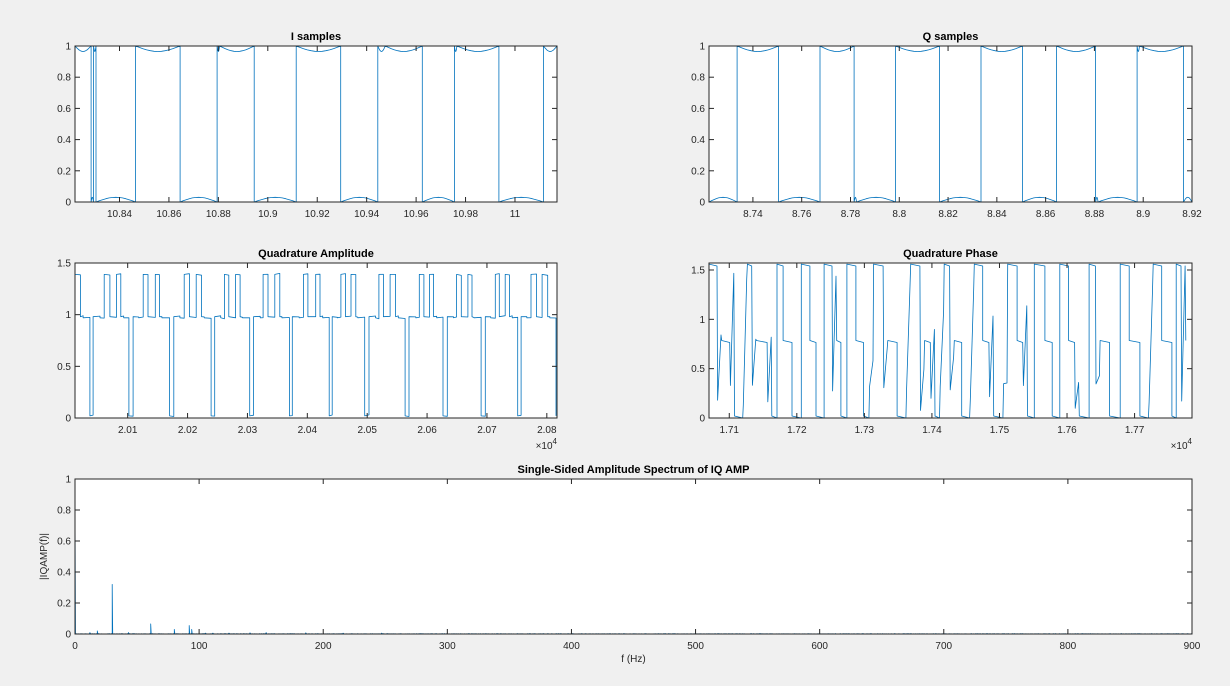 The image size is (1230, 686). I want to click on x-tick-label: 1.74, so click(932, 430).